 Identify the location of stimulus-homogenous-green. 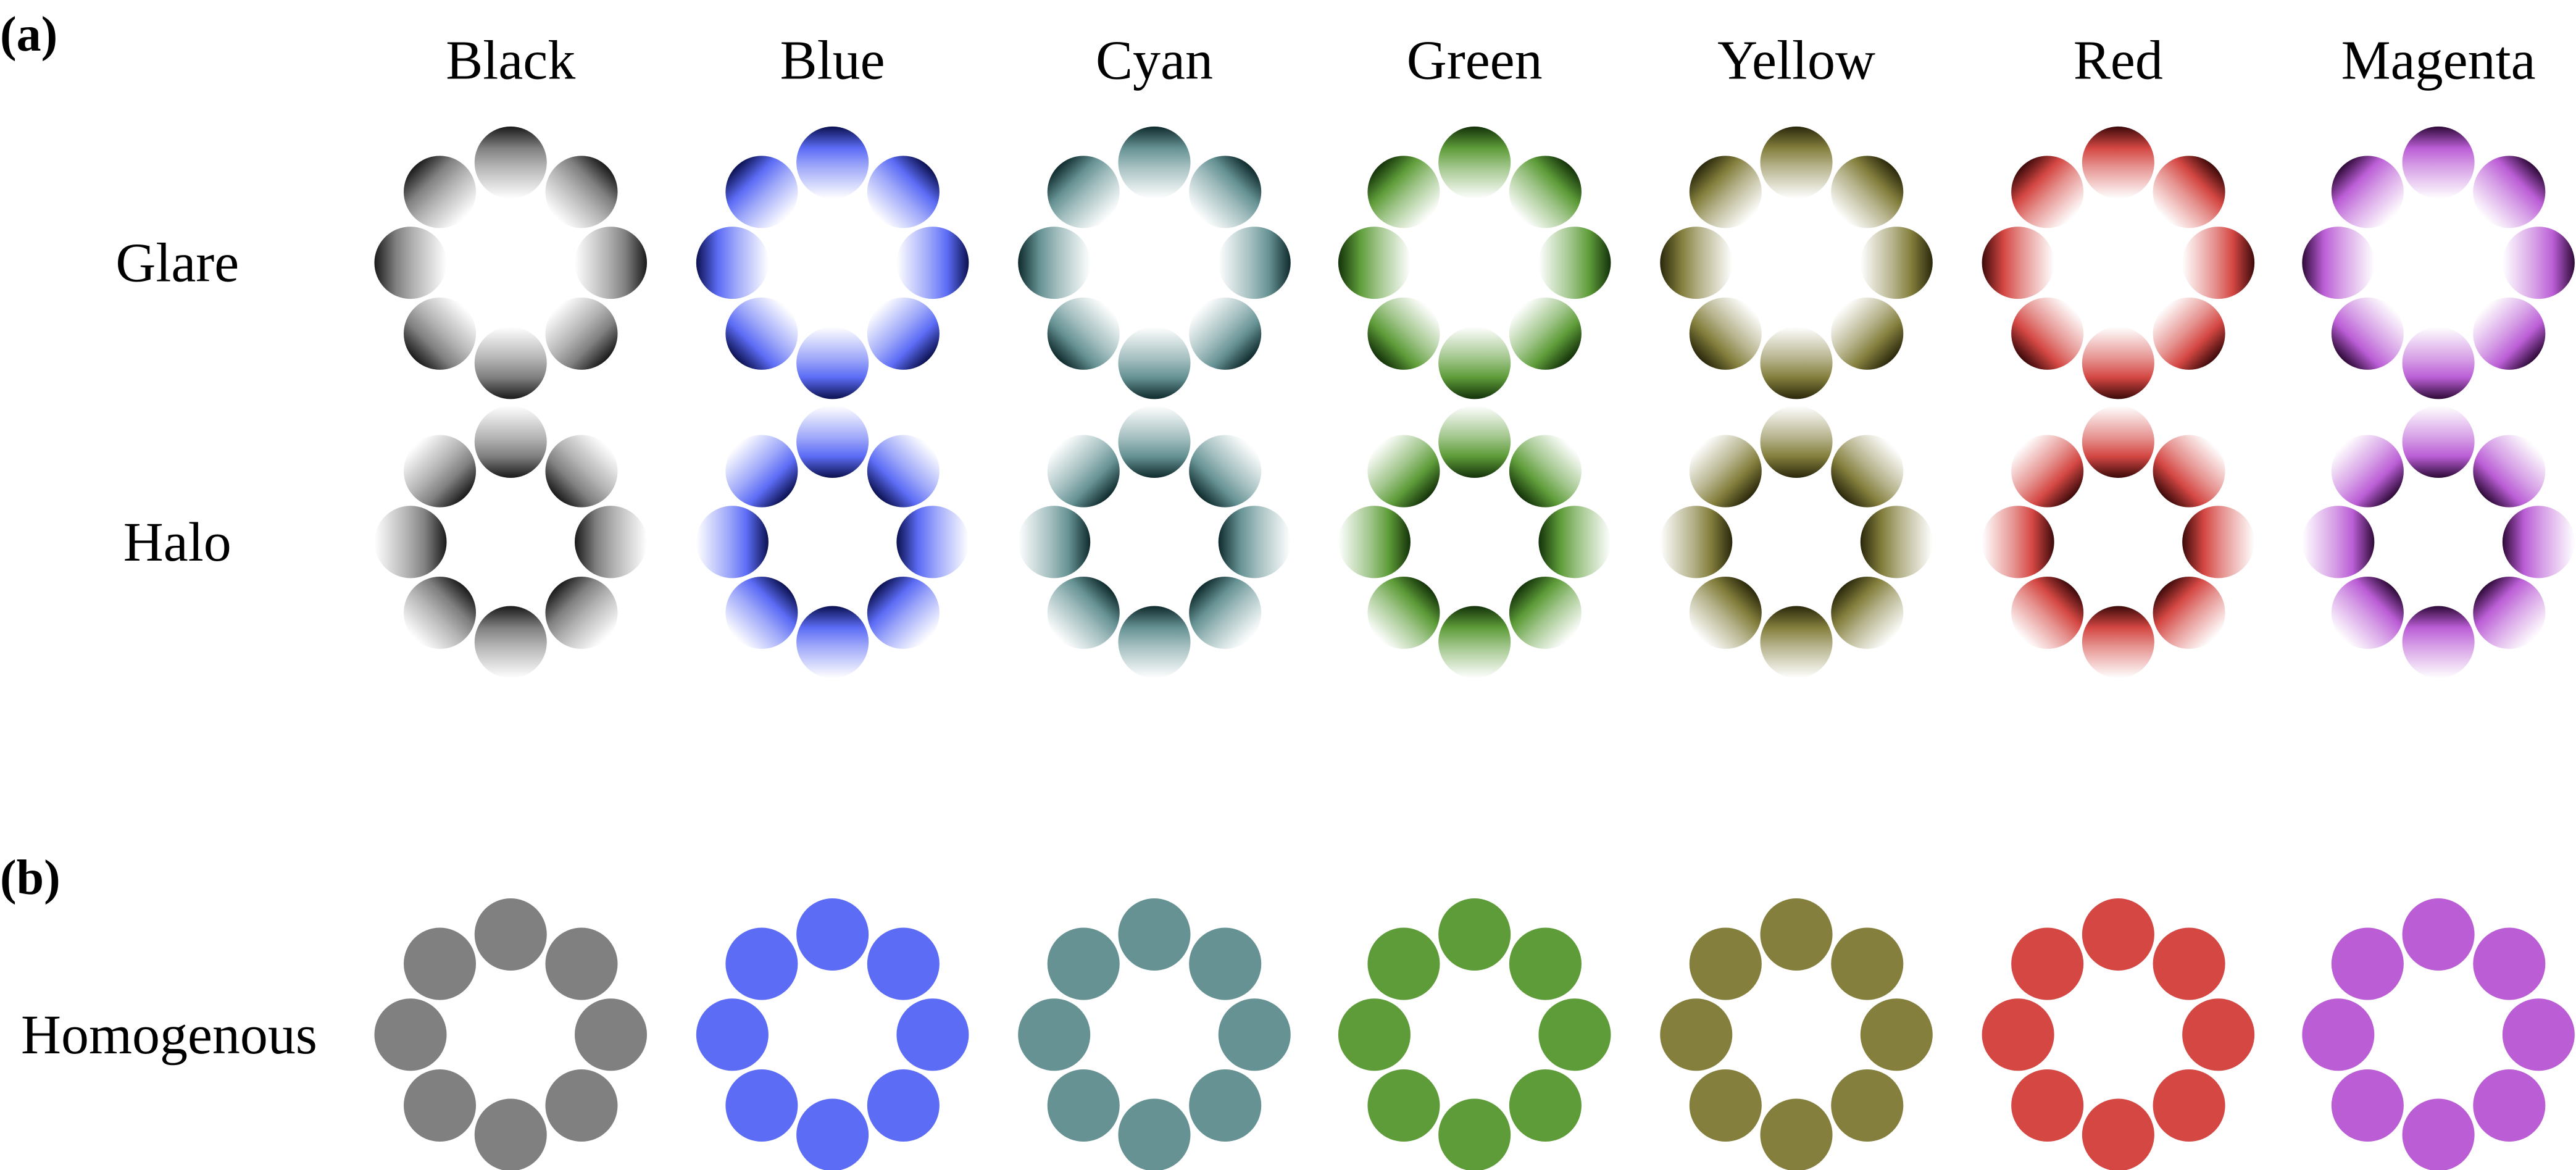
(1474, 1034).